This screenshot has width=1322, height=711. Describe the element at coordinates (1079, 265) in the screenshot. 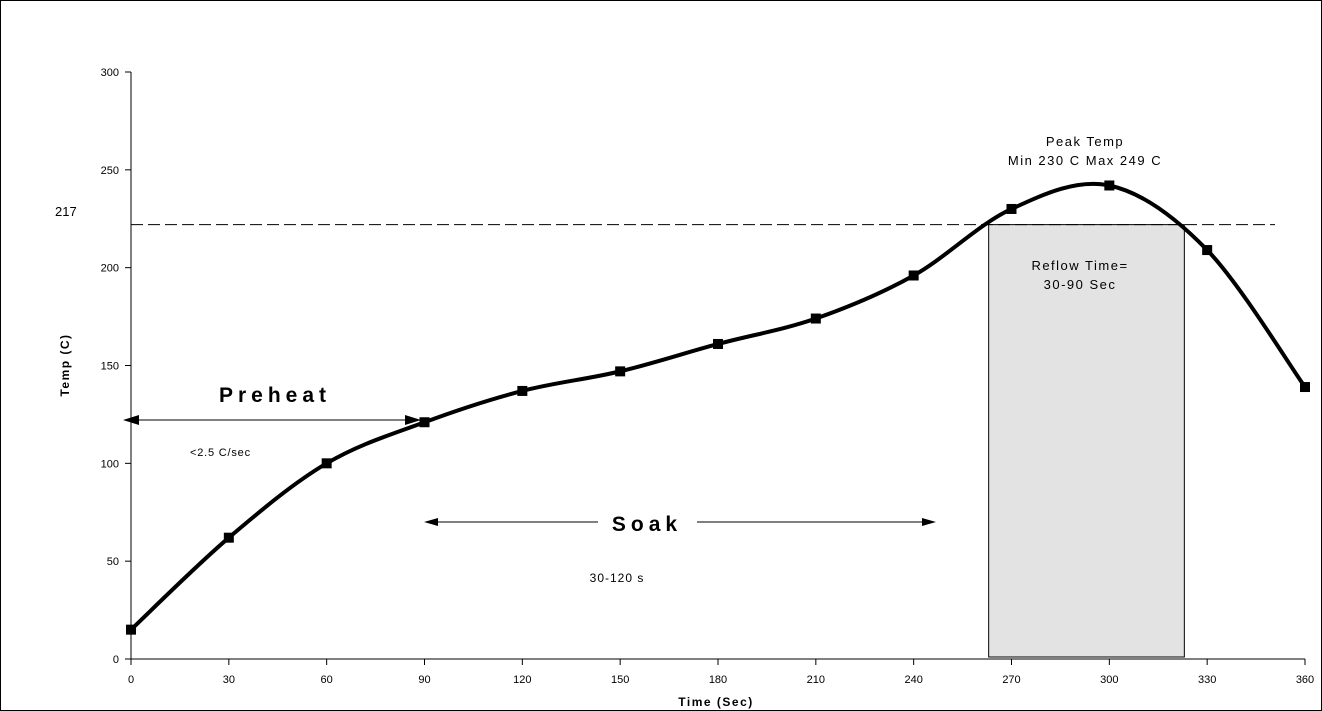

I see `reflow-time-label-line1: Reflow Time=` at that location.